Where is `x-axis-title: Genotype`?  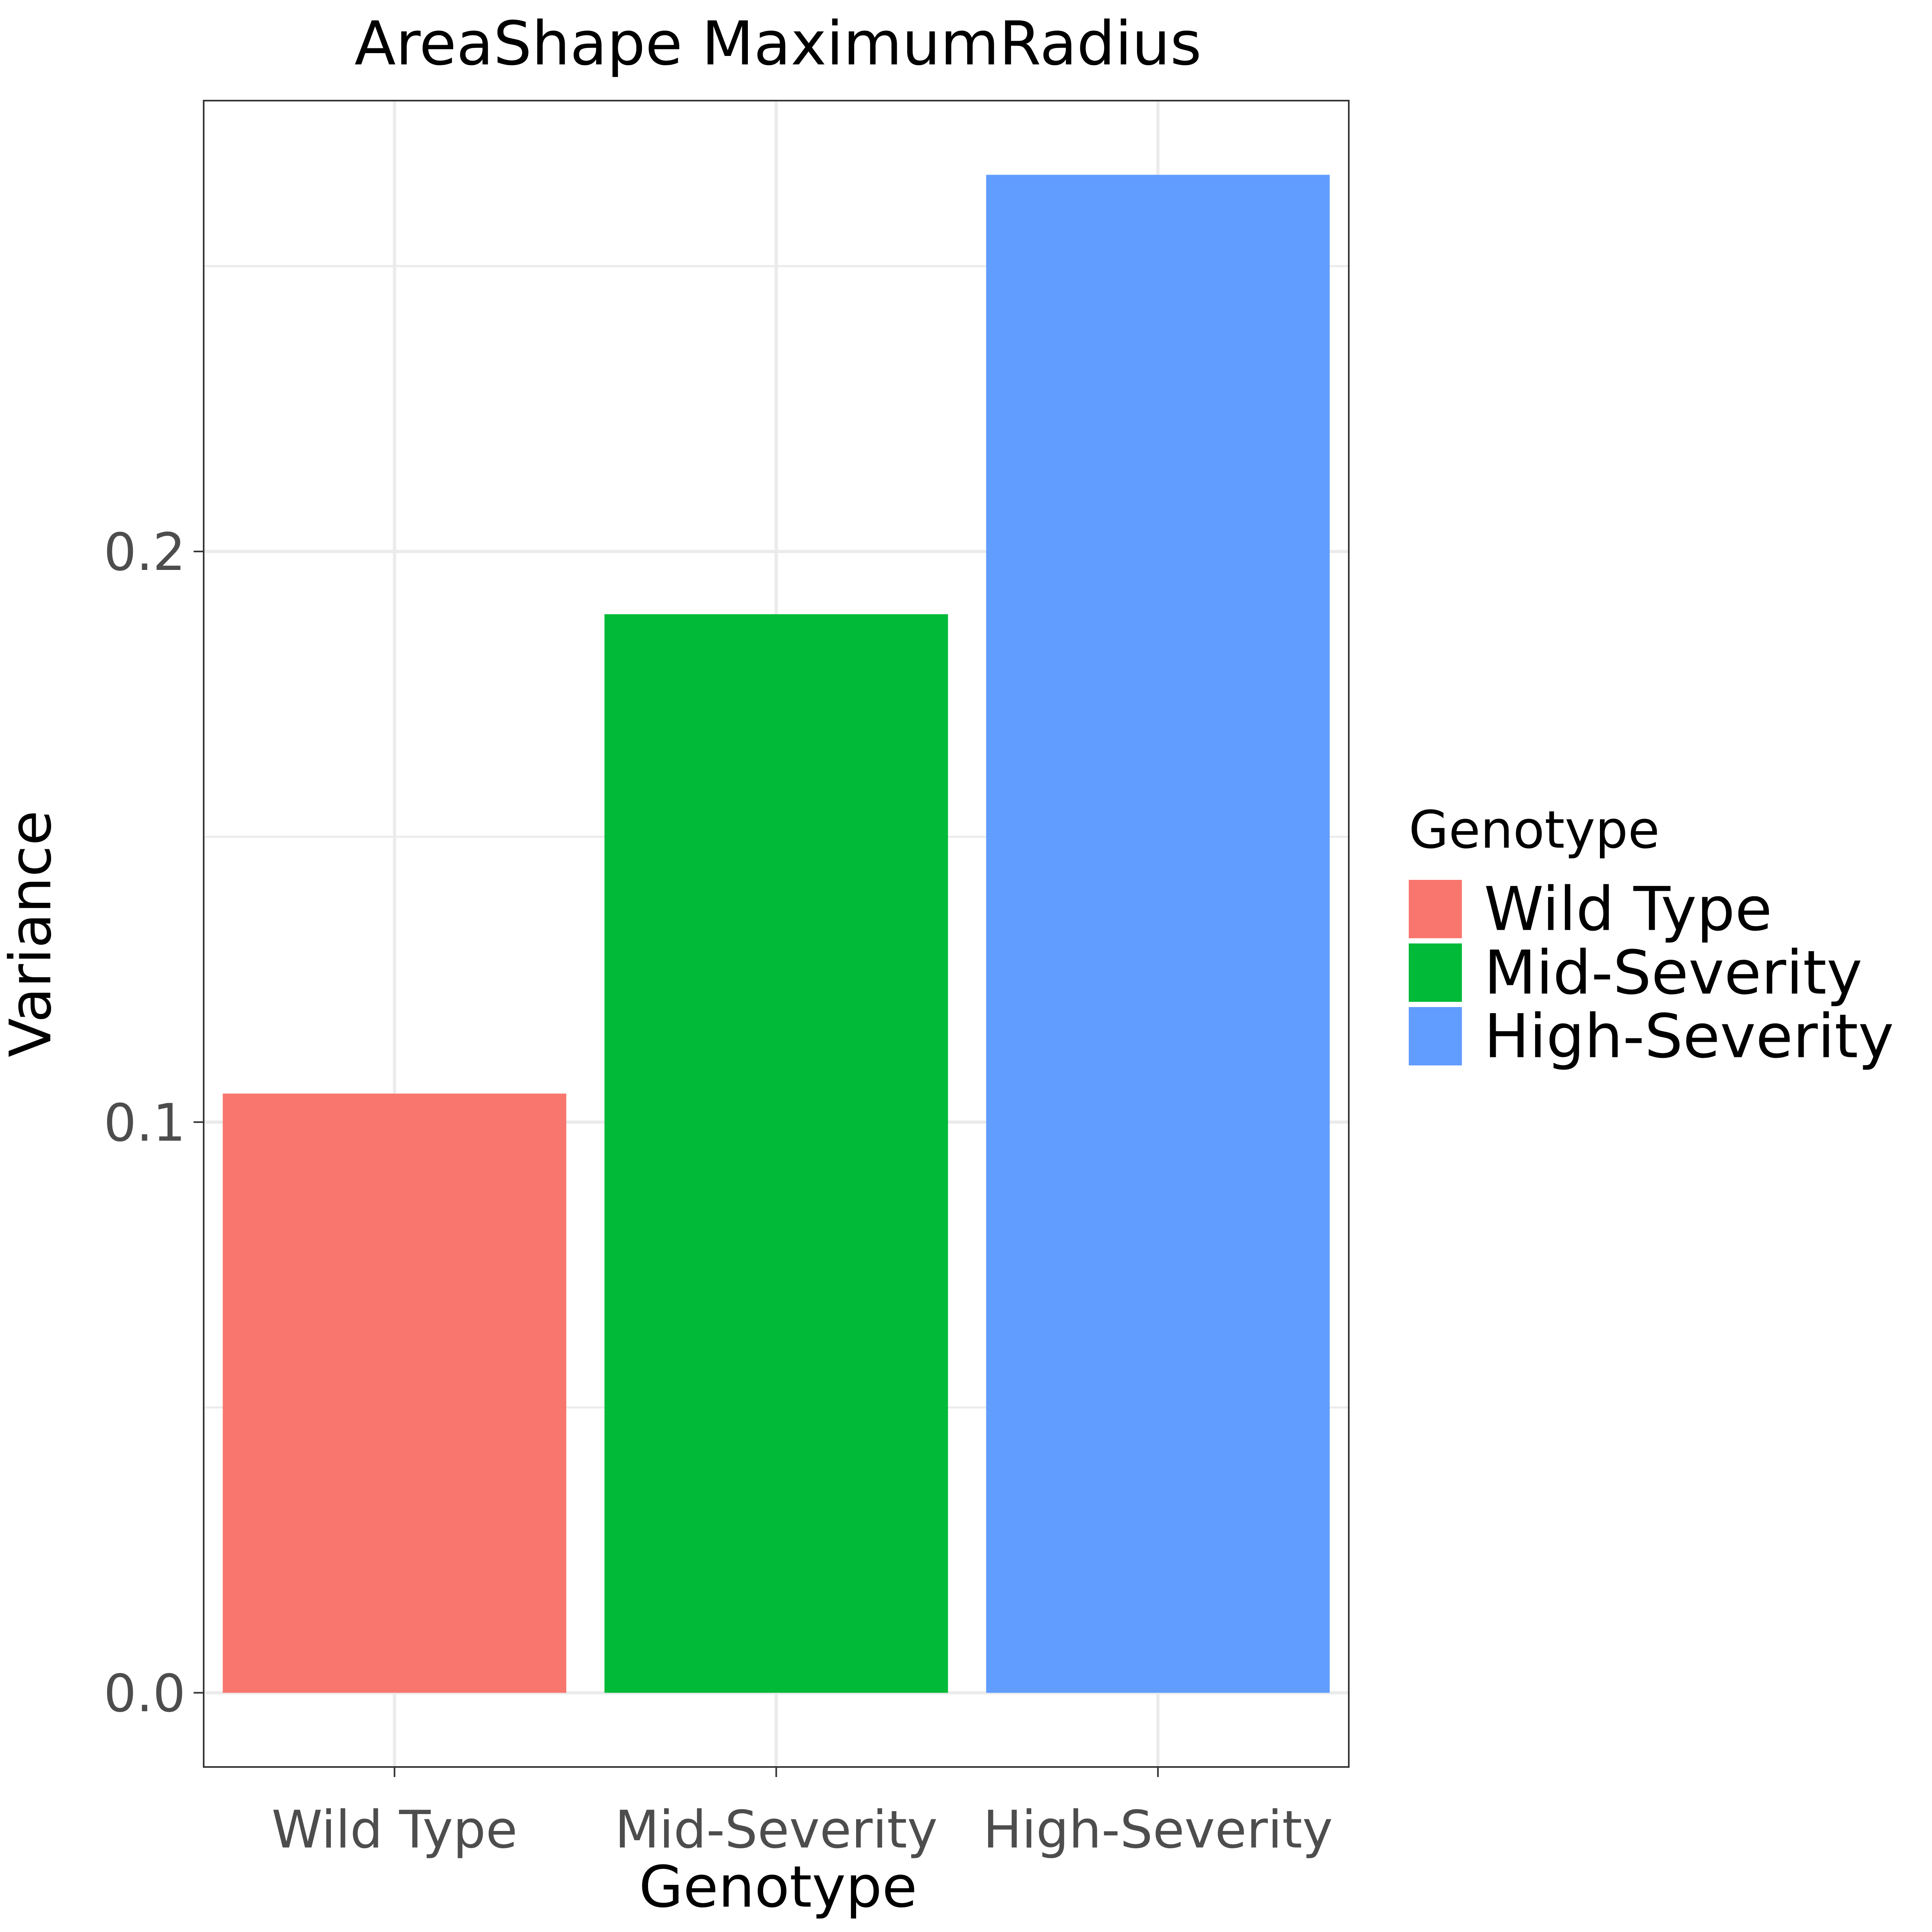
x-axis-title: Genotype is located at coordinates (778, 1887).